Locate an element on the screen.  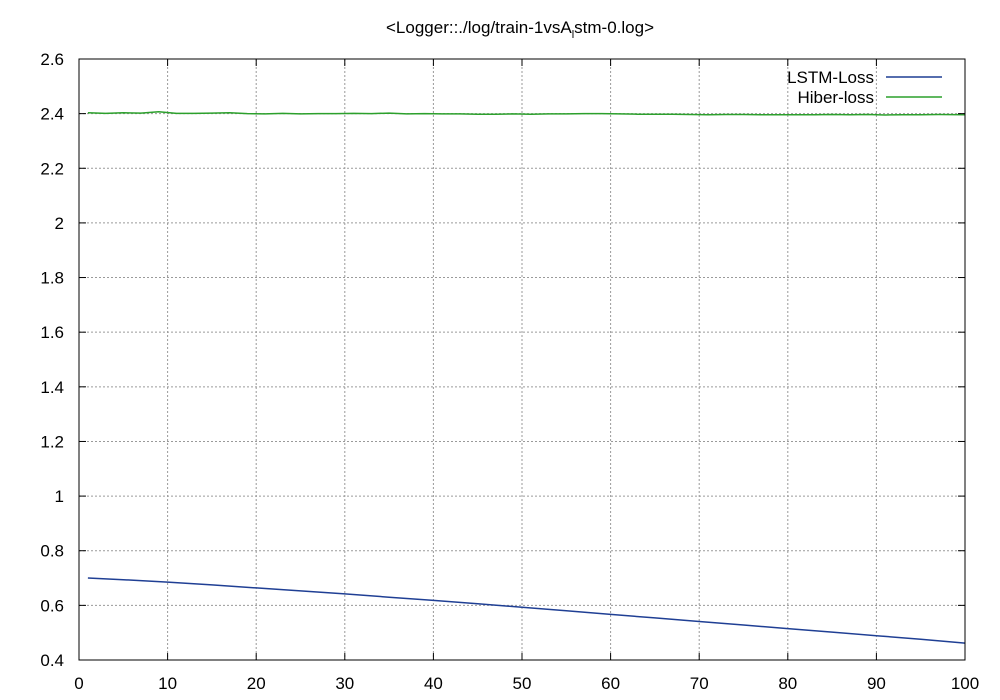
x-tick-label: 20 is located at coordinates (256, 683).